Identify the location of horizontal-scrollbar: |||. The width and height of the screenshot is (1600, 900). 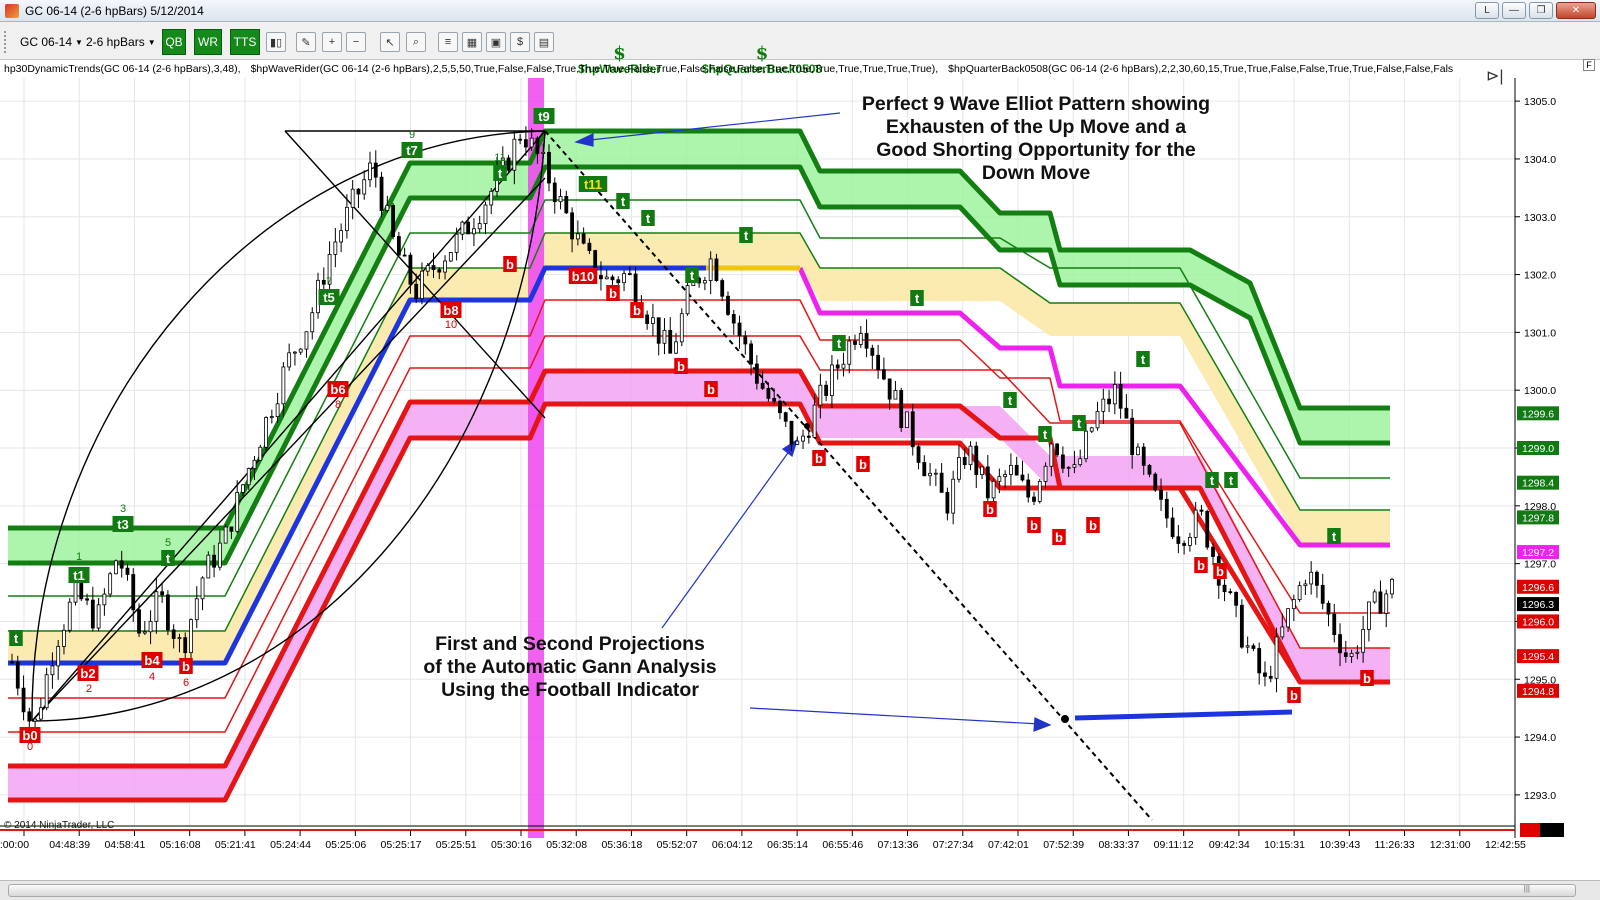
(800, 890).